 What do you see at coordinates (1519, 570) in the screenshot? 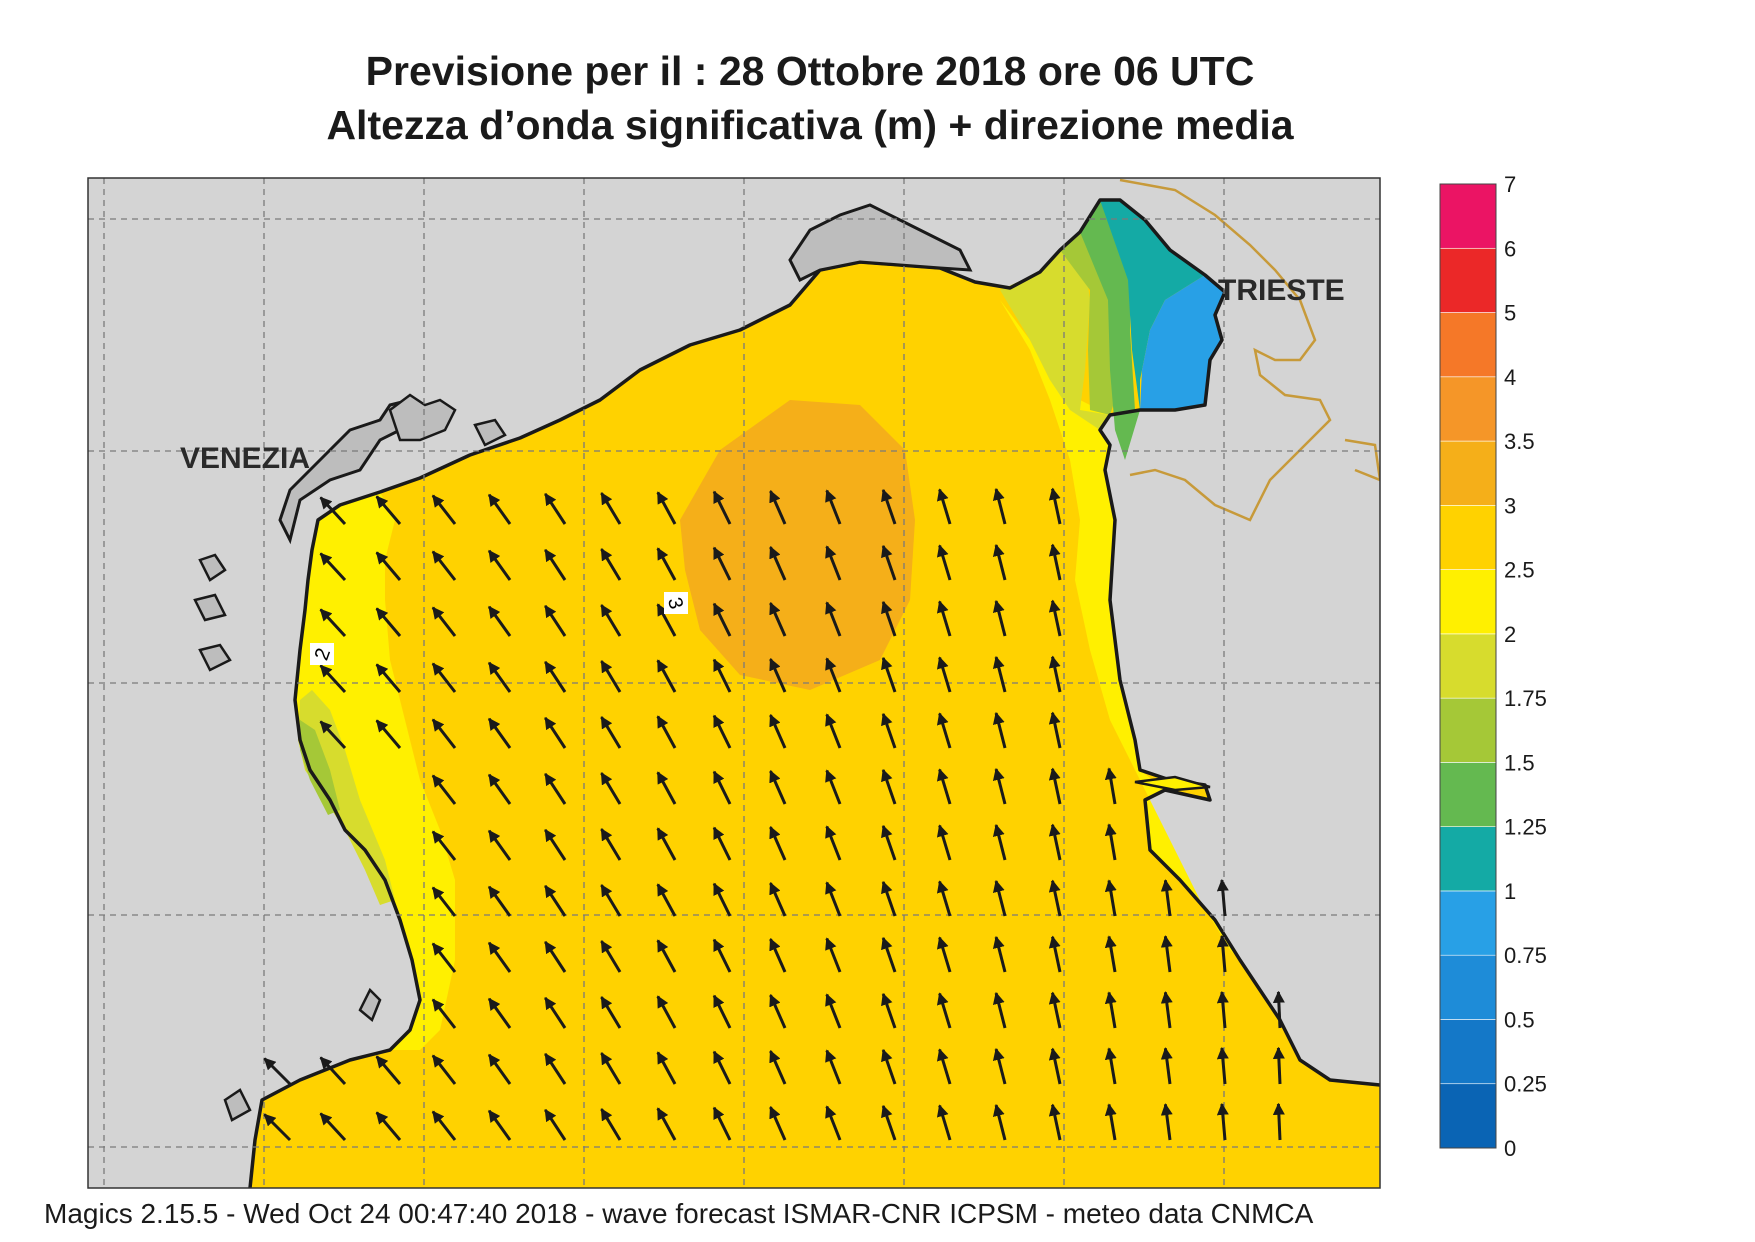
I see `colorbar-tick-label: 2.5` at bounding box center [1519, 570].